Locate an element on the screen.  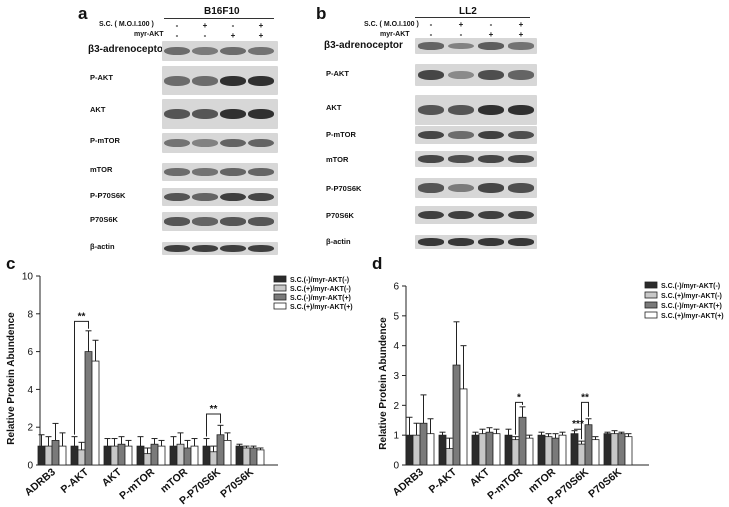
blot-label: mTOR is located at coordinates (337, 159).